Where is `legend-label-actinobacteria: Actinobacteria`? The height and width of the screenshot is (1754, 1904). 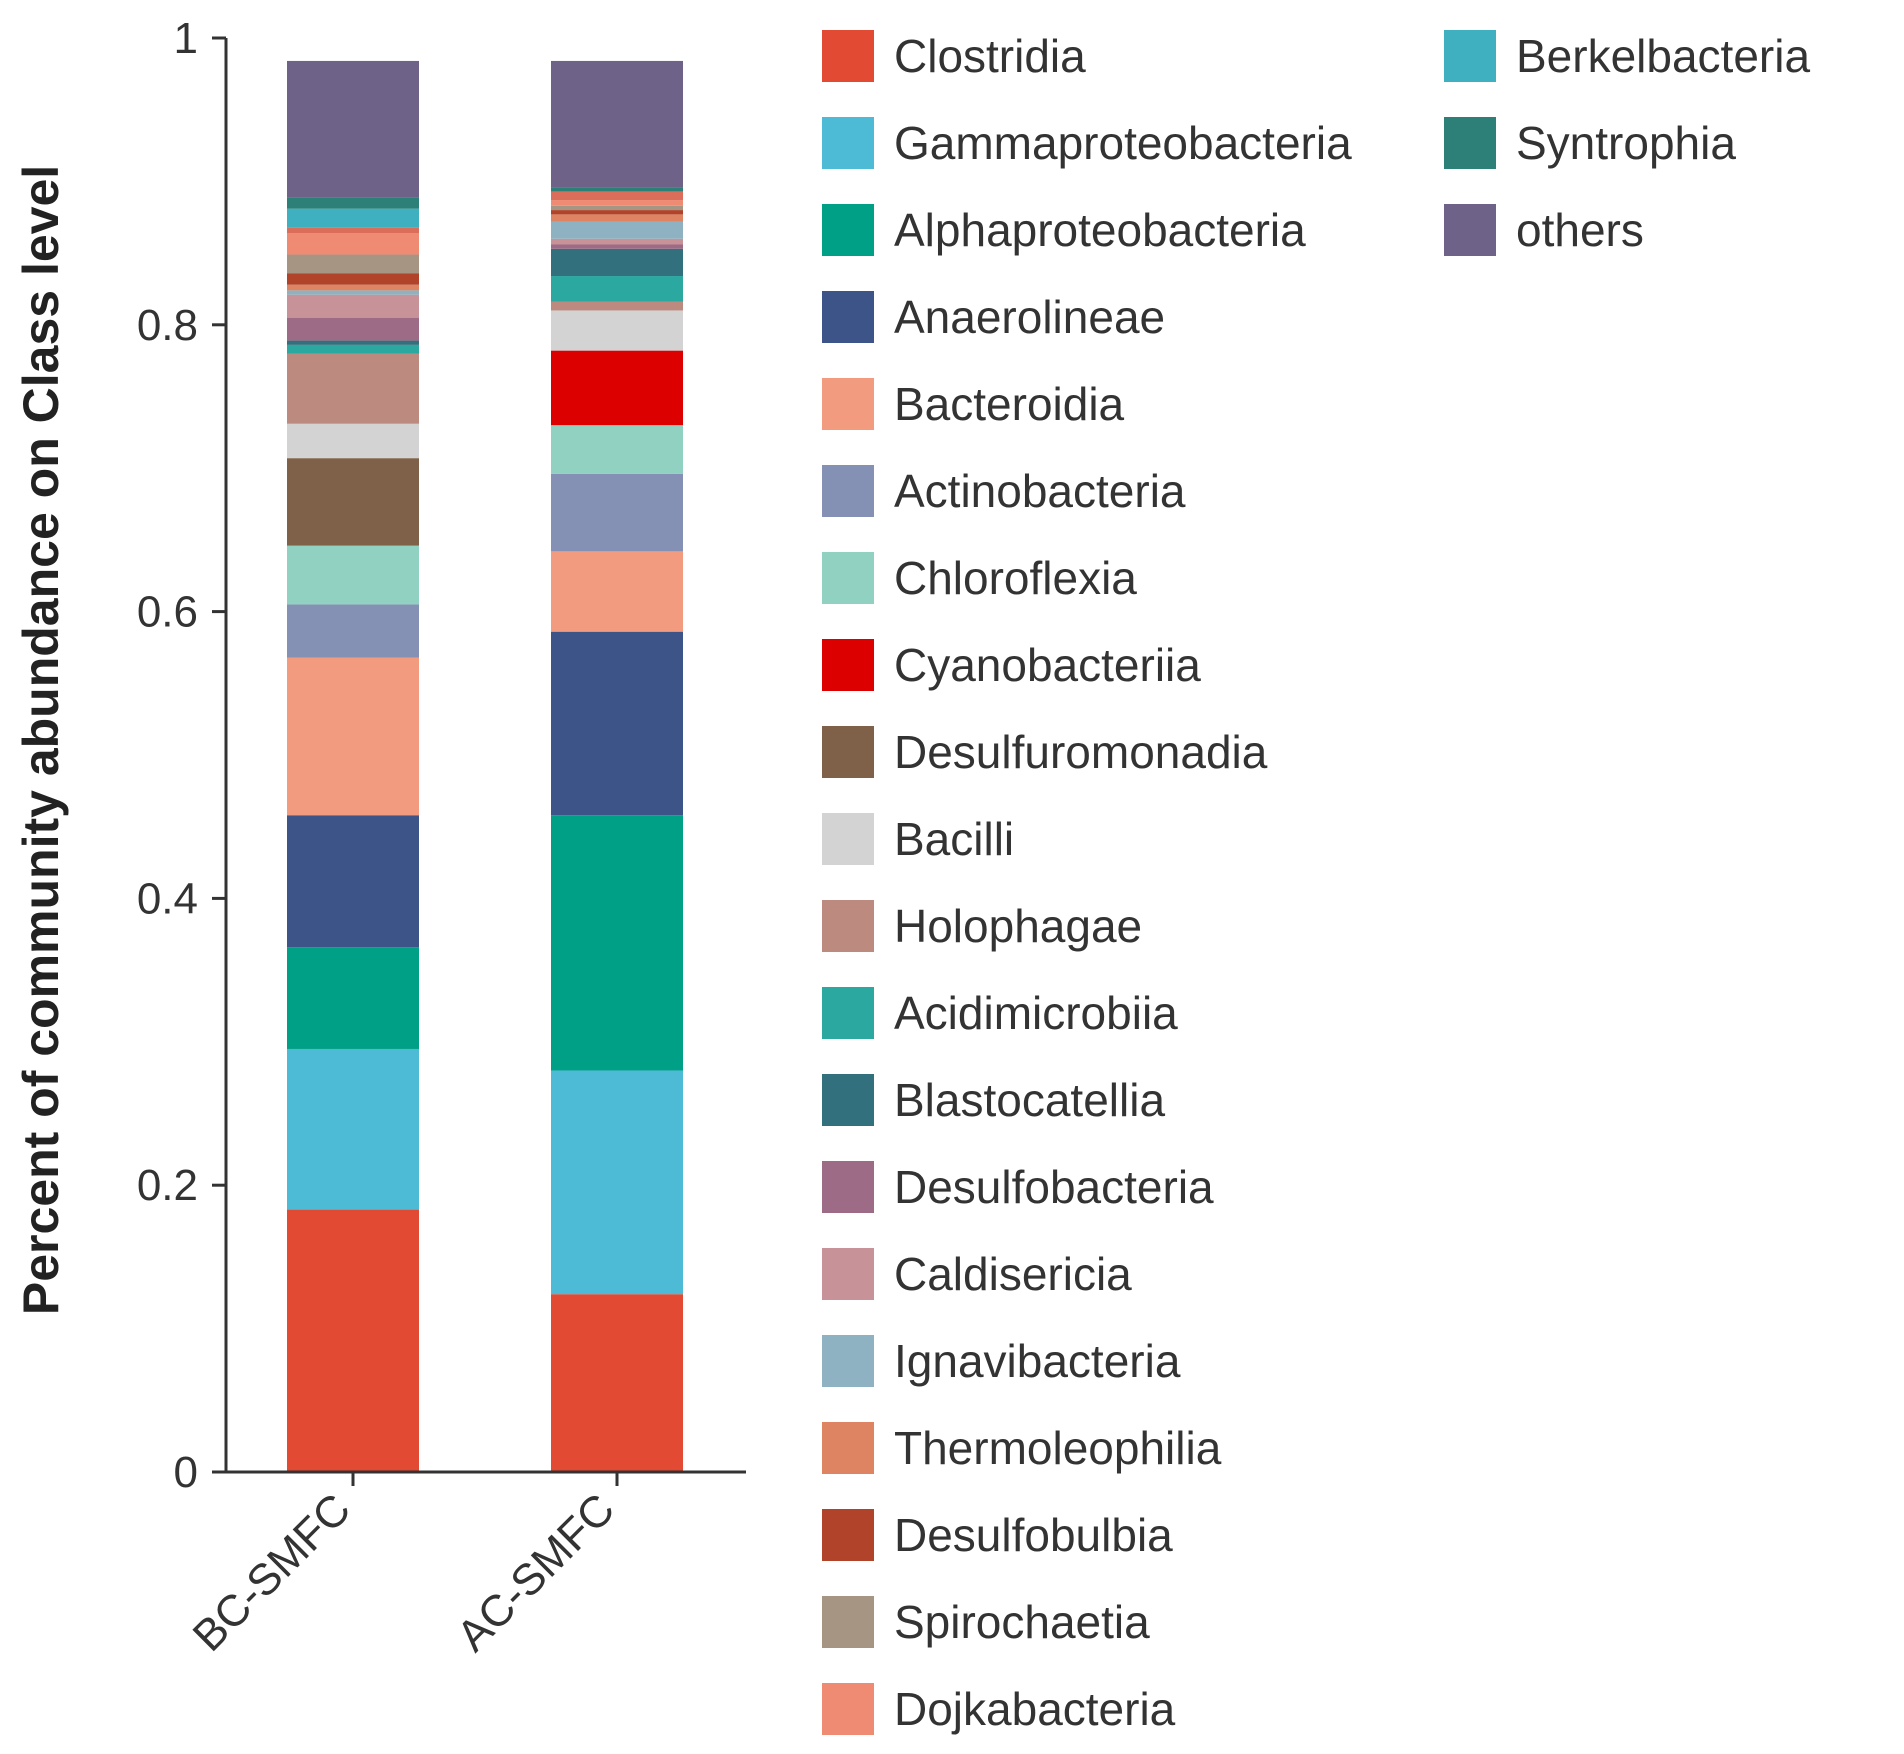 legend-label-actinobacteria: Actinobacteria is located at coordinates (1040, 491).